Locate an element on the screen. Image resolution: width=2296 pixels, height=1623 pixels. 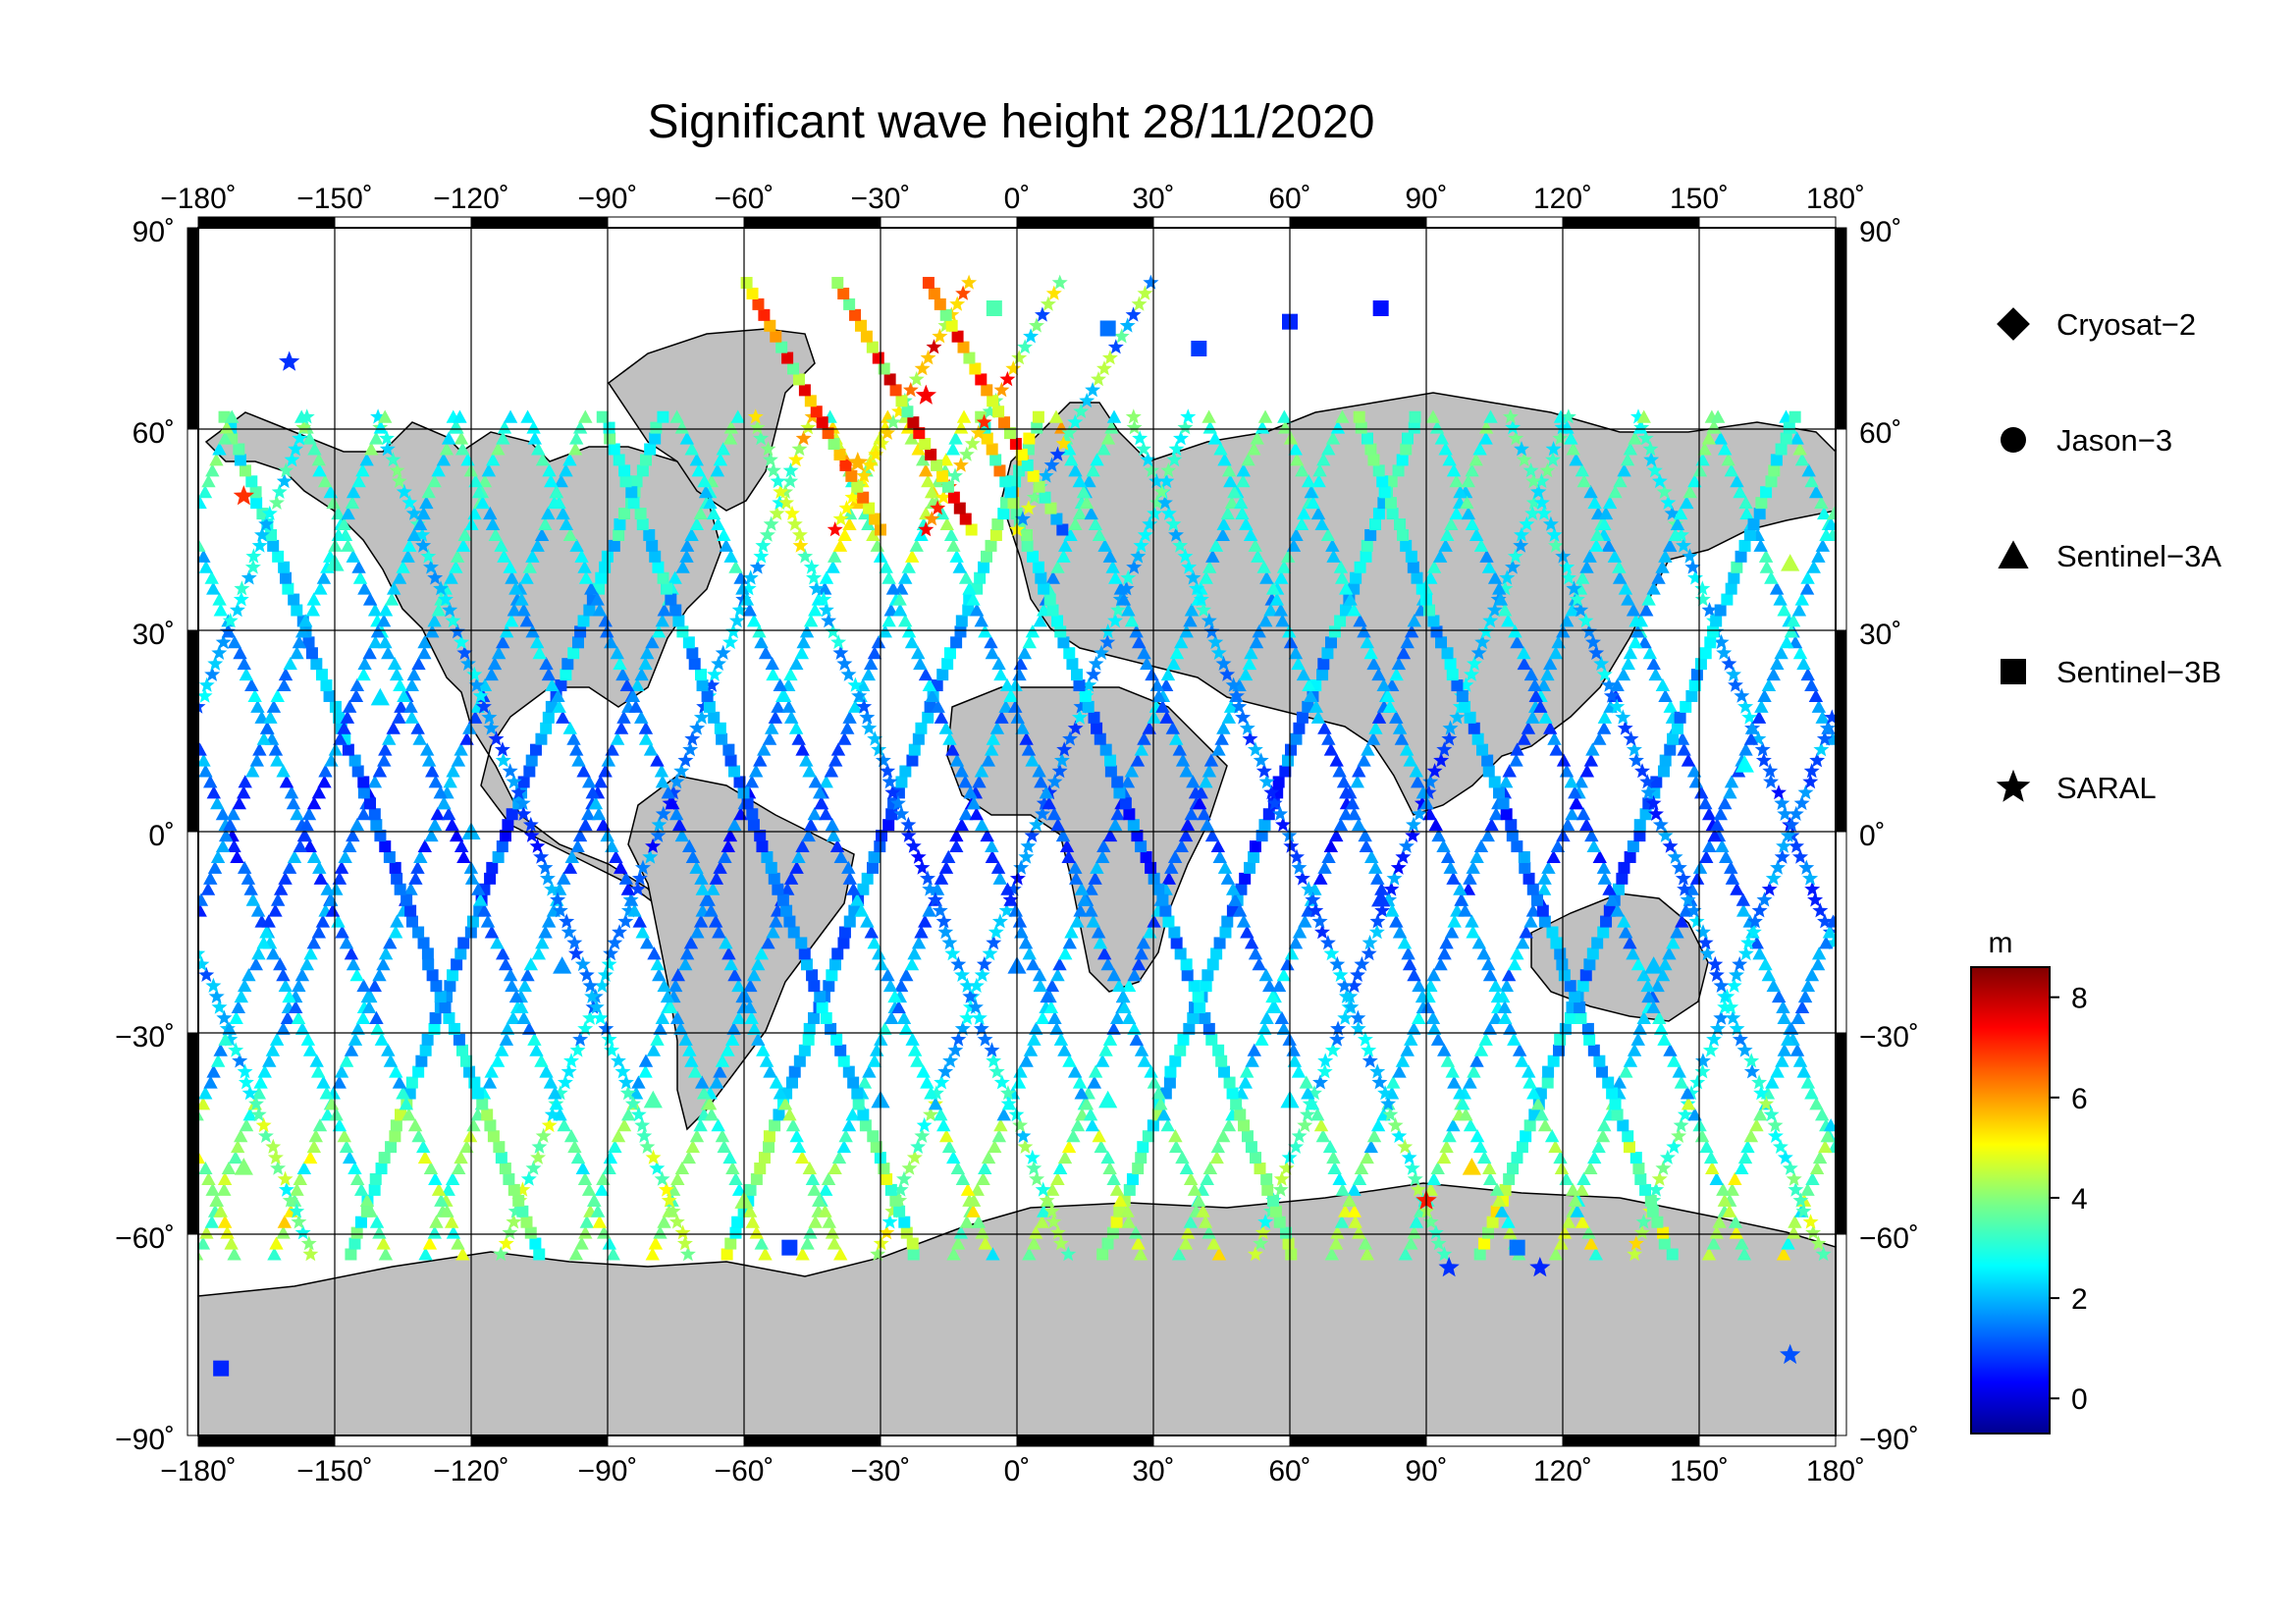
lat-tick-label-left: −60˚ is located at coordinates (145, 1238).